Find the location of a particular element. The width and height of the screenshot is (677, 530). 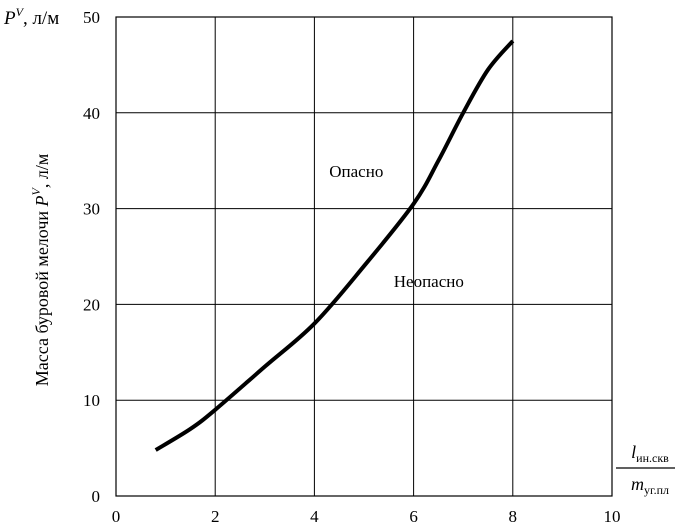

x-label-denominator: mуг.пл is located at coordinates (650, 485).